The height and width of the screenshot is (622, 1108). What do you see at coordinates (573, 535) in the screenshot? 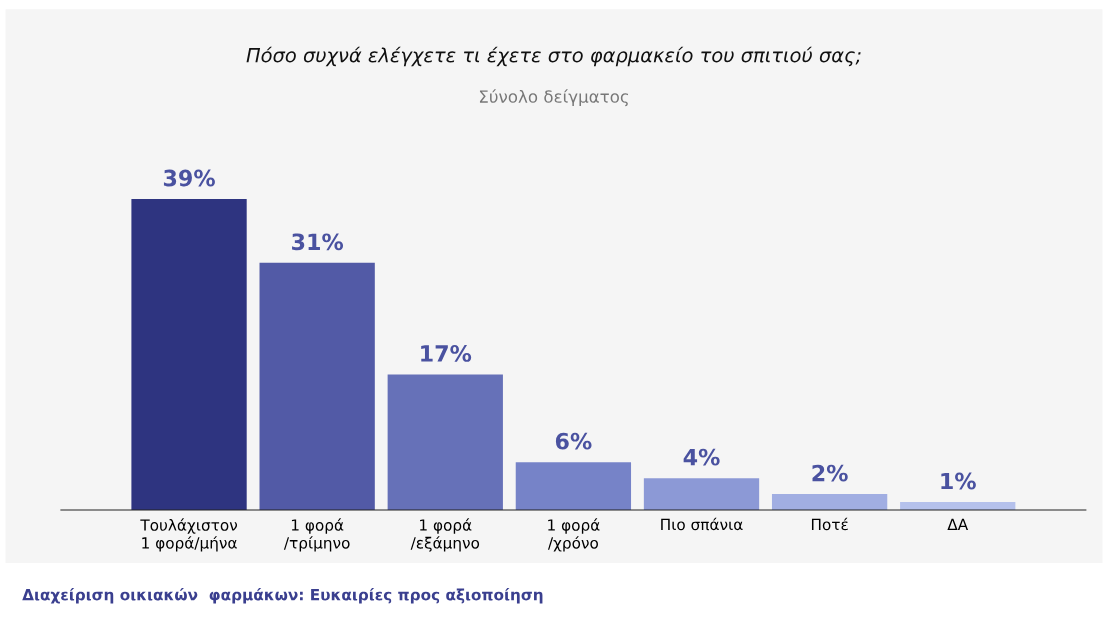
I see `x-tick-label: 1 φορά /χρόνο` at bounding box center [573, 535].